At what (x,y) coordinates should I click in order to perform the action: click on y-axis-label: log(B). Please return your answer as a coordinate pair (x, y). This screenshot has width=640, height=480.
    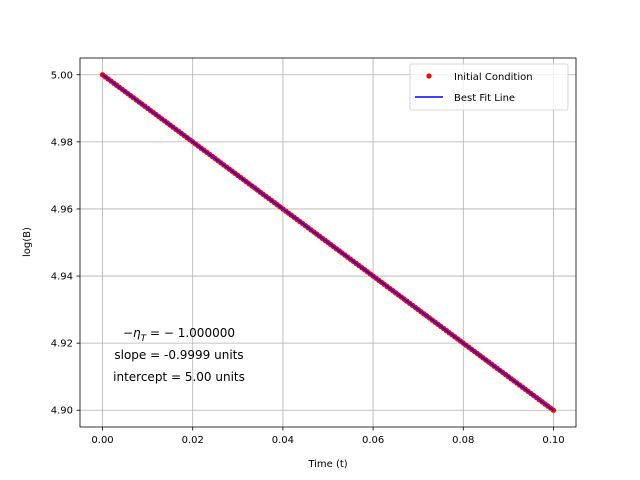
    Looking at the image, I should click on (27, 242).